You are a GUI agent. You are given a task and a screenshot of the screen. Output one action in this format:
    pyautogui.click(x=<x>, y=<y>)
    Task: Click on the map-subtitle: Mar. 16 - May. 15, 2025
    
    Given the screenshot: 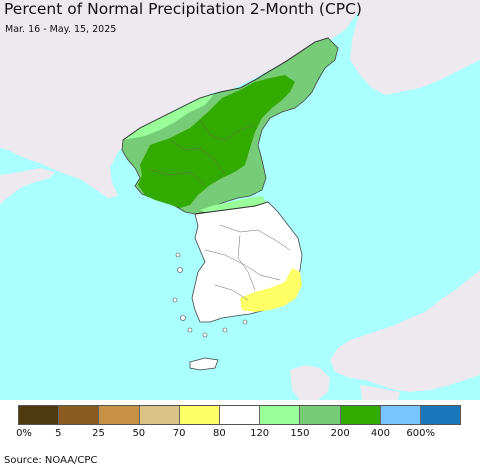 What is the action you would take?
    pyautogui.click(x=61, y=29)
    